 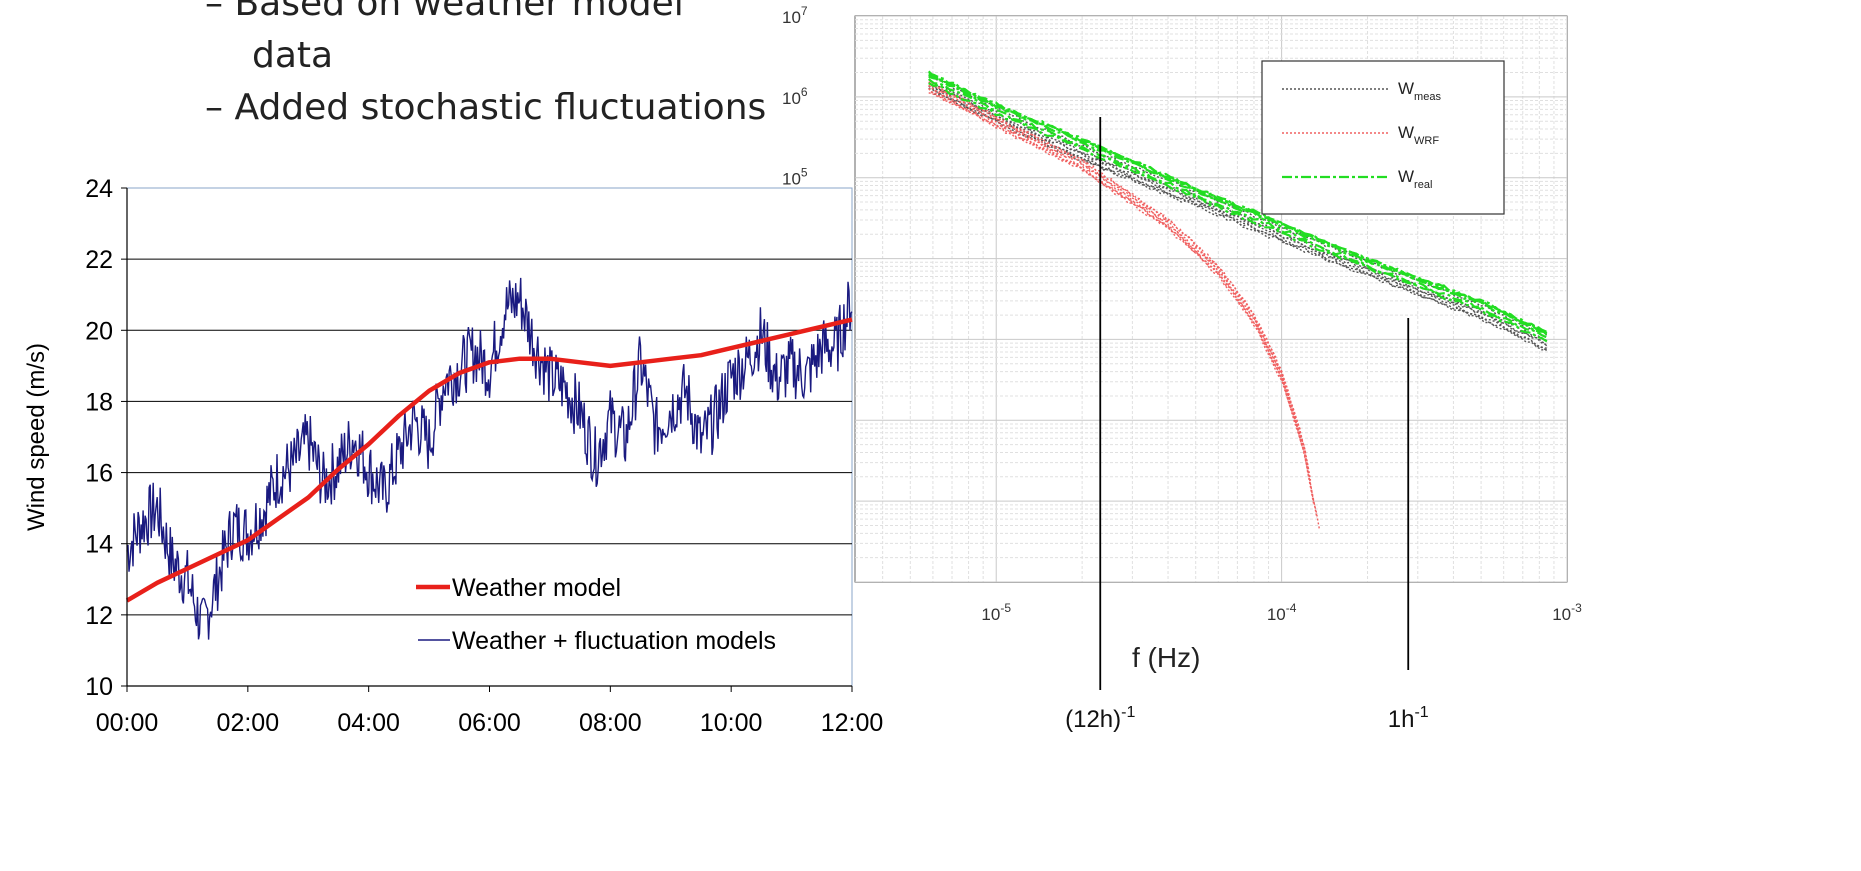 What do you see at coordinates (1567, 612) in the screenshot?
I see `psd-x-tick-label: 10⁻³` at bounding box center [1567, 612].